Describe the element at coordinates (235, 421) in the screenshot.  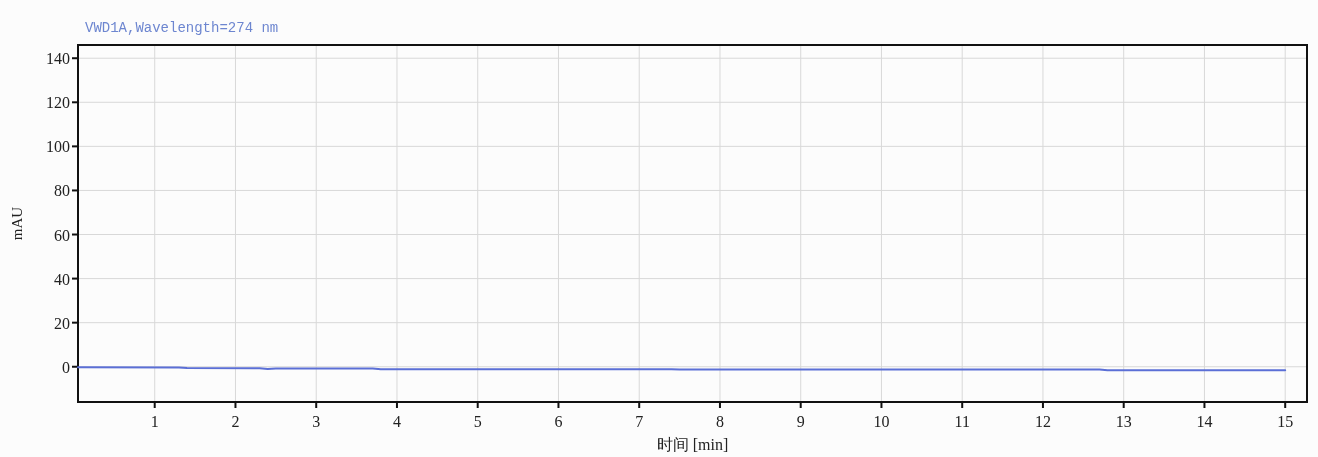
I see `x-tick-label: 2` at that location.